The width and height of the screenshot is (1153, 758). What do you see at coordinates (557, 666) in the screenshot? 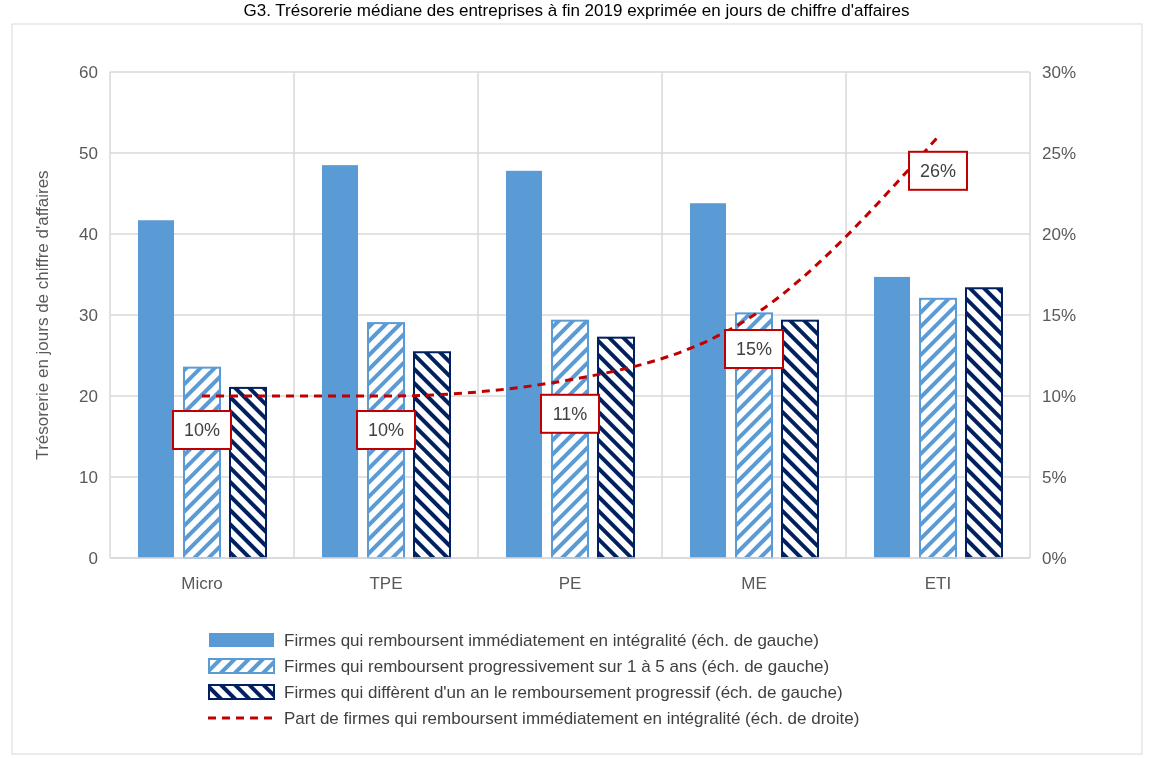
I see `legend-label: Firmes qui remboursent progressivement sur 1 à 5 ans (éch. de gauche)` at bounding box center [557, 666].